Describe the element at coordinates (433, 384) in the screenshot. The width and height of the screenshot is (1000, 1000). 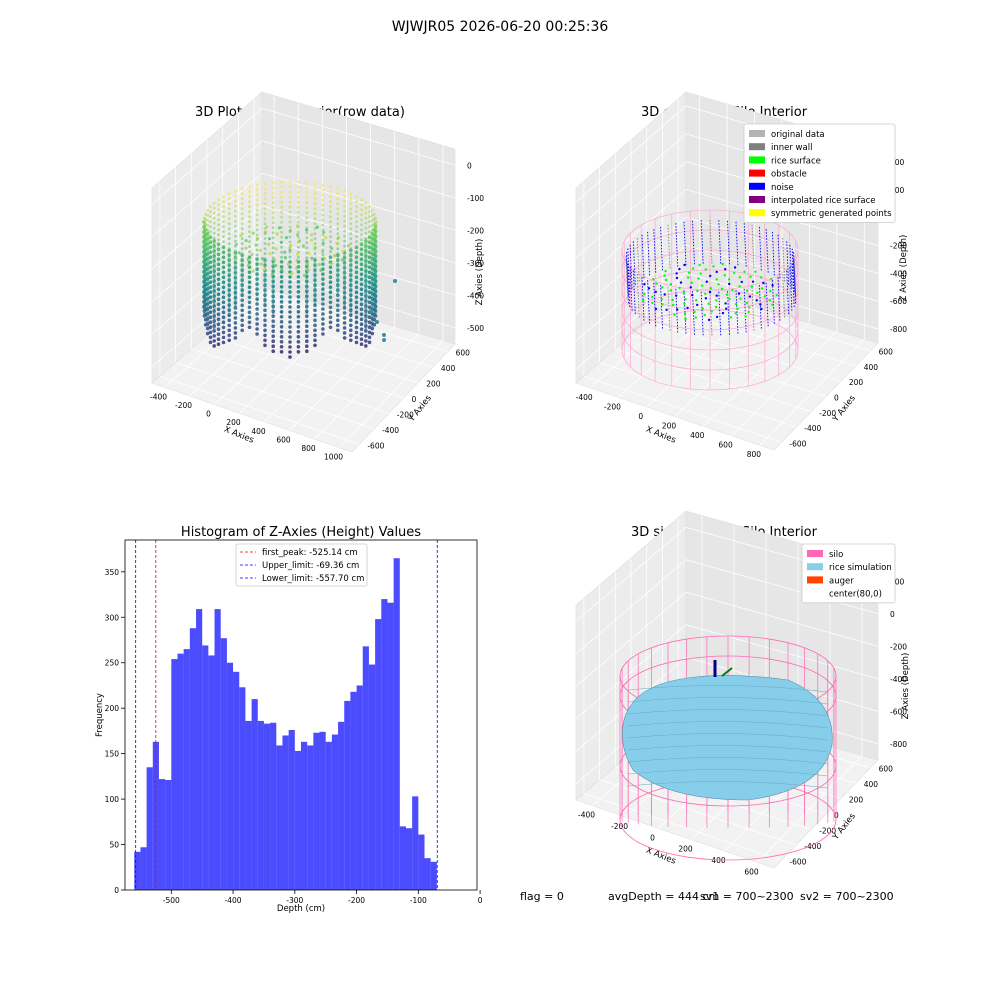
I see `y-tick-label: 200` at that location.